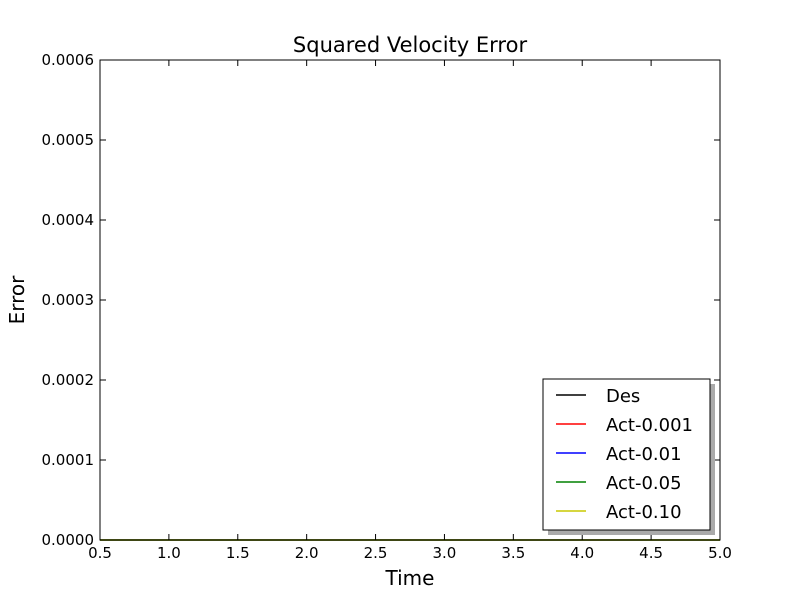 This screenshot has height=600, width=800. I want to click on x-tick-label: 3.0, so click(445, 553).